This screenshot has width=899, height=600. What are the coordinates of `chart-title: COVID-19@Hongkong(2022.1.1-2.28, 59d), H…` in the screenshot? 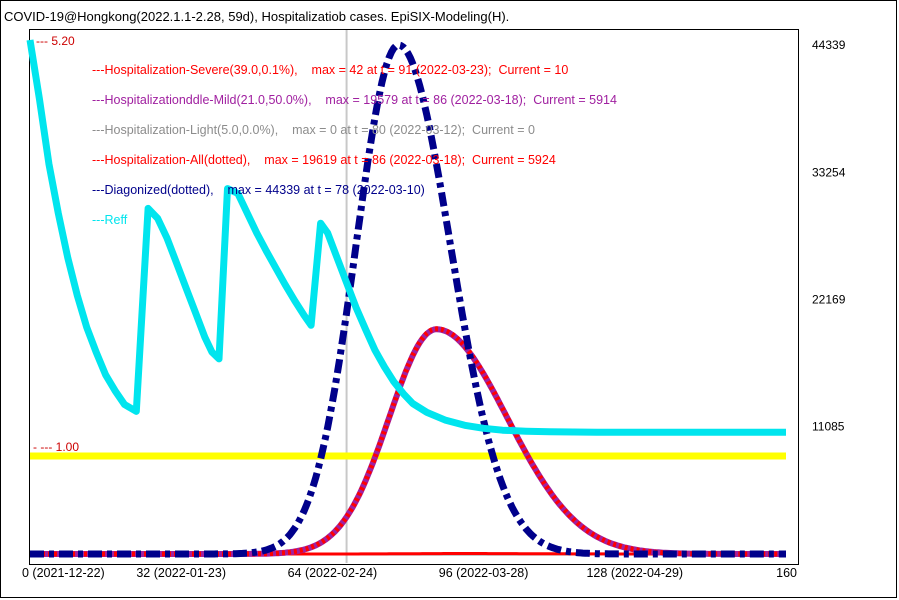 It's located at (257, 16).